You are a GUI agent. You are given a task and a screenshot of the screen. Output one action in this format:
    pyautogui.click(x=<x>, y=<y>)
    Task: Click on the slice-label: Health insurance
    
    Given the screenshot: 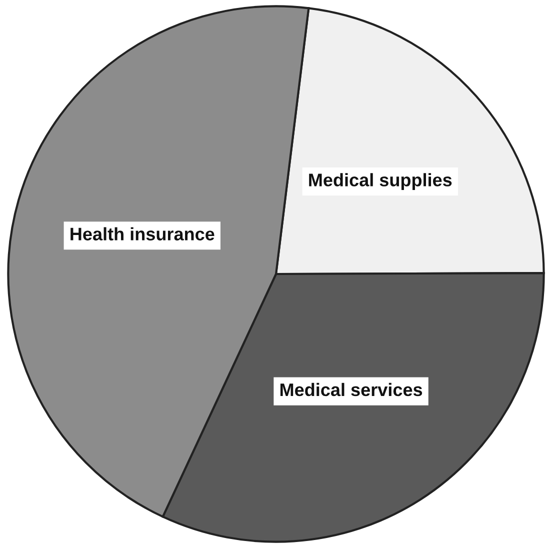 What is the action you would take?
    pyautogui.click(x=142, y=233)
    